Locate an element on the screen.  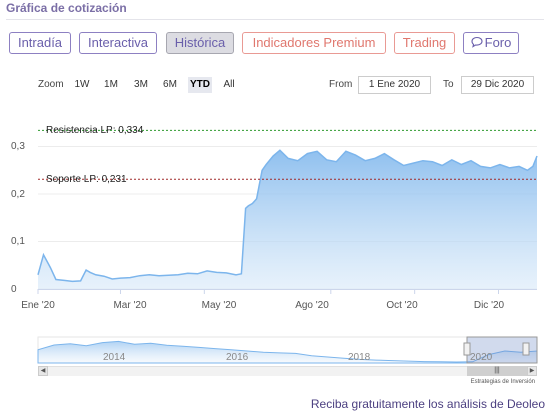
navigator-year-label: 2018 is located at coordinates (359, 357).